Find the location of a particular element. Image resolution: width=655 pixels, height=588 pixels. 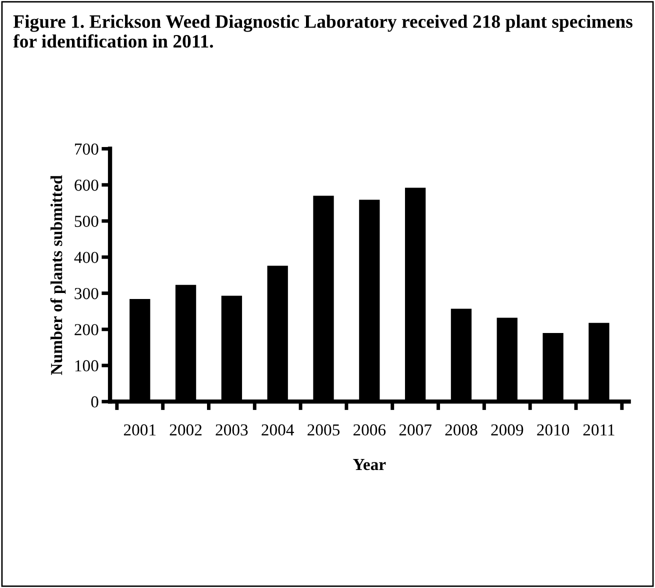

y-tick-label: 100 is located at coordinates (86, 366).